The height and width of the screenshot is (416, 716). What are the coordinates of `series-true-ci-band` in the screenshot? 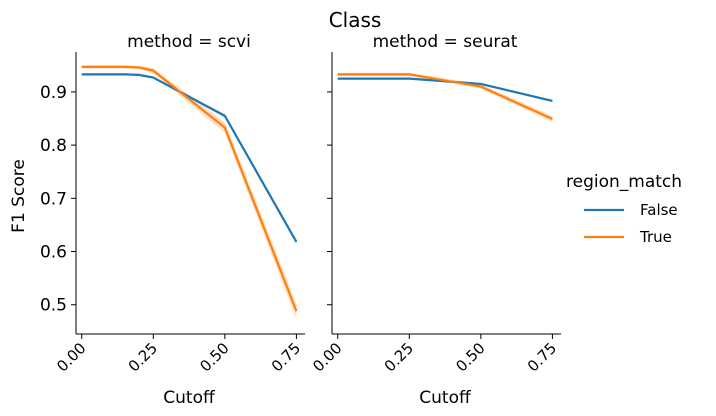 It's located at (445, 97).